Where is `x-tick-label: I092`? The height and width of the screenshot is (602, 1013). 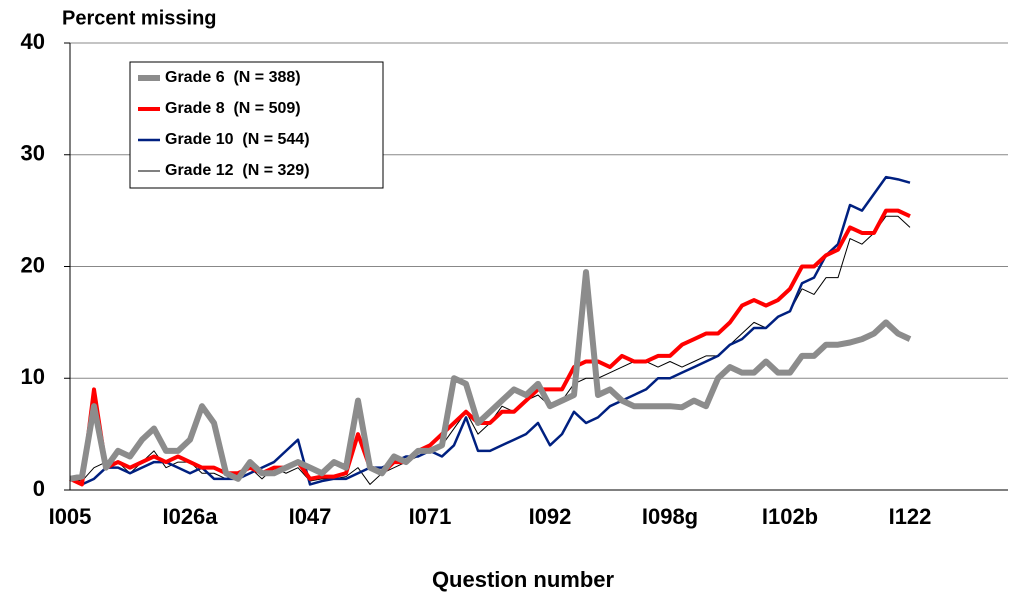
x-tick-label: I092 is located at coordinates (550, 516).